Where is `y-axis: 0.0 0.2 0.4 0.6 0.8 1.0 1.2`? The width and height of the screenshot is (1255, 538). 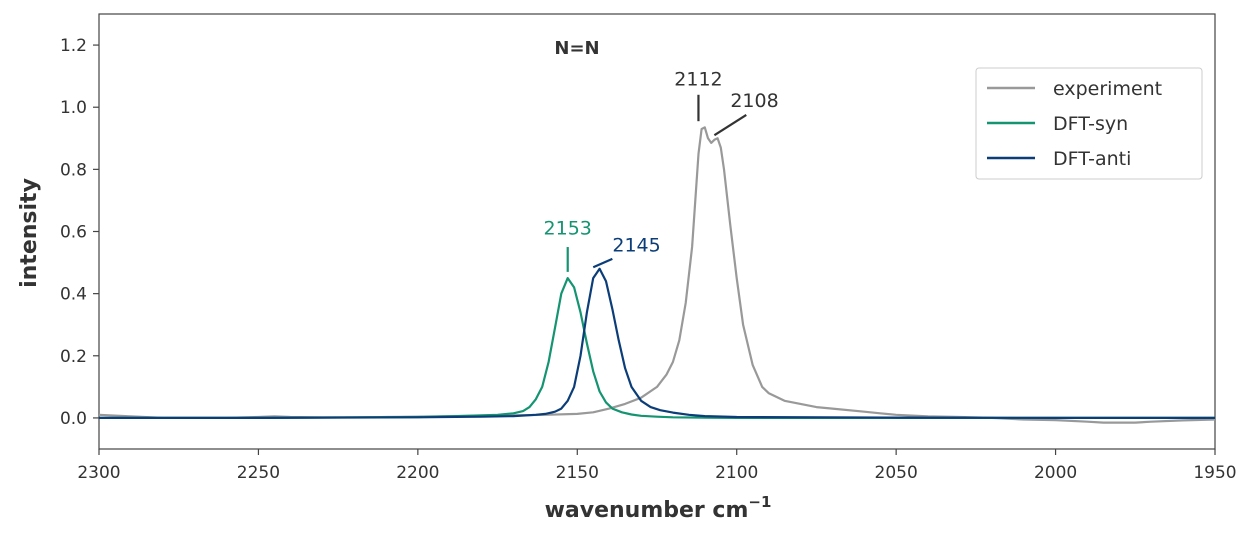 y-axis: 0.0 0.2 0.4 0.6 0.8 1.0 1.2 is located at coordinates (79, 232).